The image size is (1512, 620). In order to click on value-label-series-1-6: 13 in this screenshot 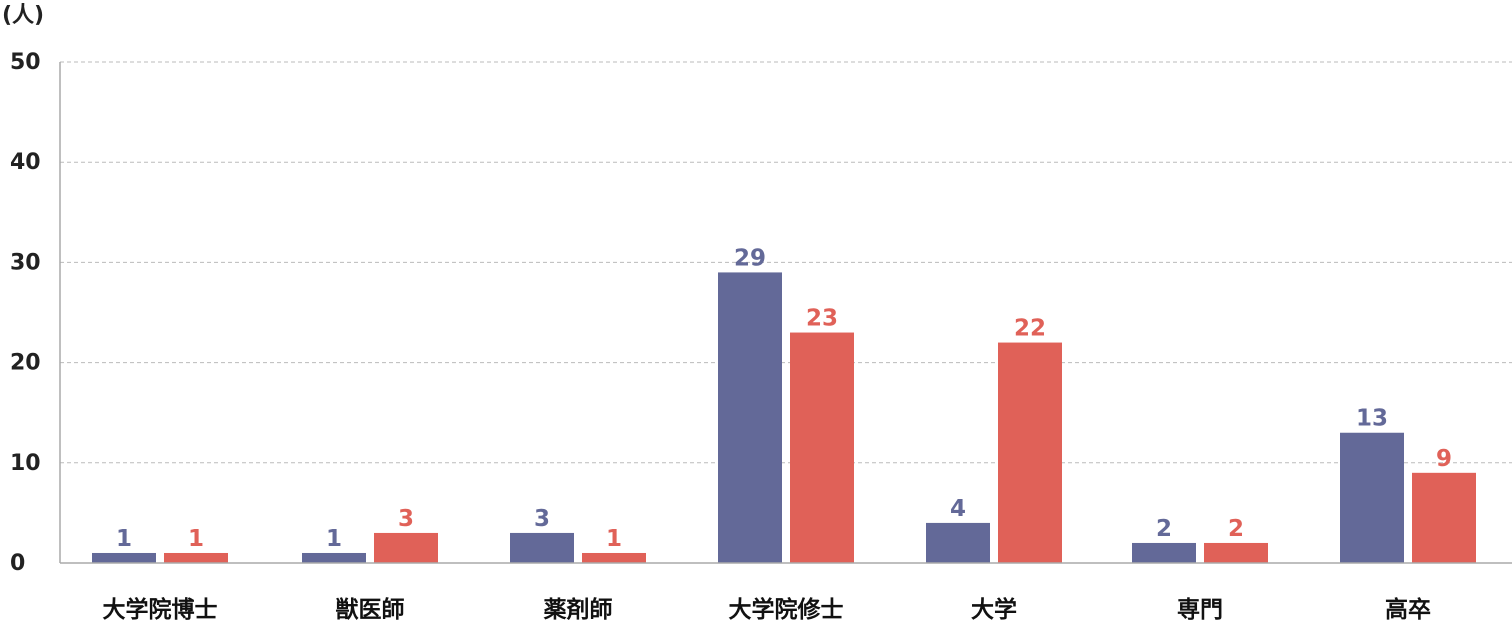, I will do `click(1372, 419)`.